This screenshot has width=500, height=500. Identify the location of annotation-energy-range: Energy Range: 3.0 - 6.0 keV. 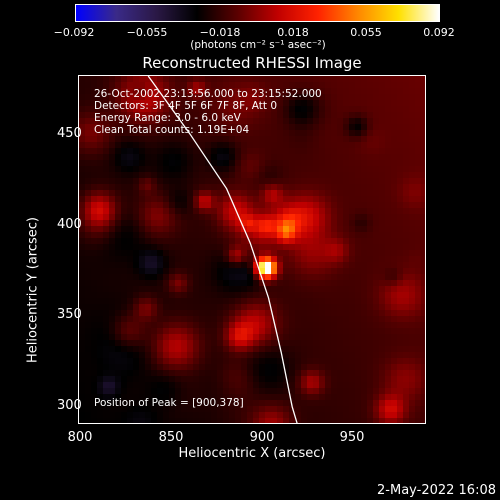
(167, 118).